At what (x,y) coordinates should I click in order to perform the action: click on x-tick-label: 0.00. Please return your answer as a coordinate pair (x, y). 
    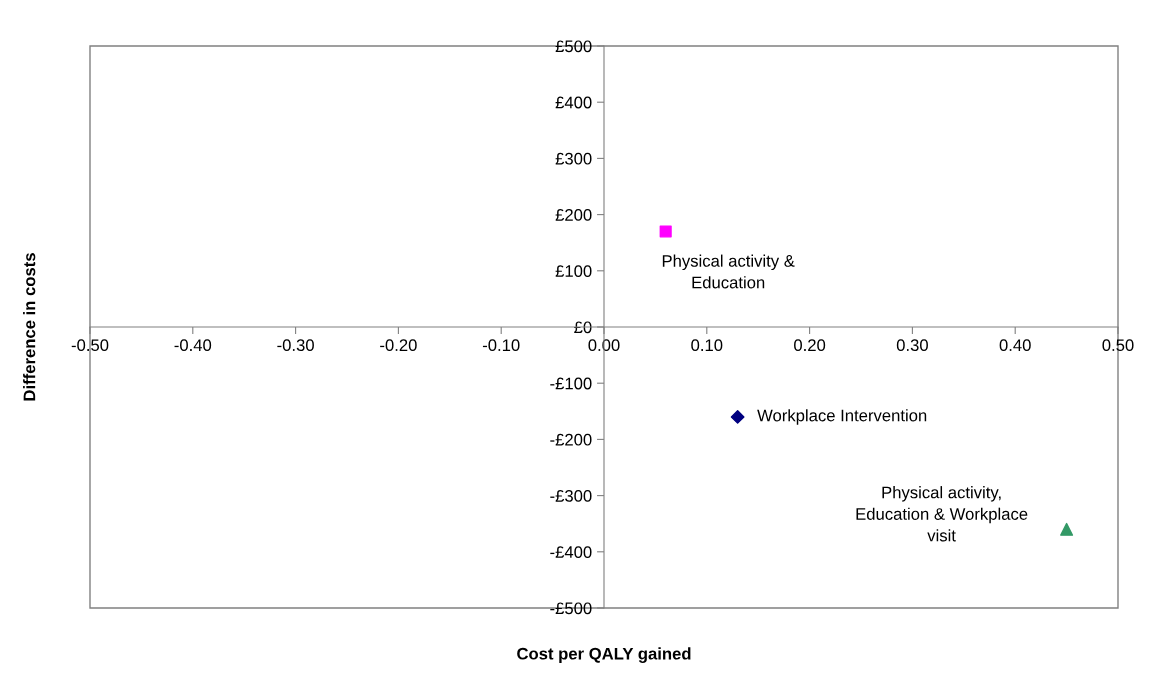
    Looking at the image, I should click on (604, 345).